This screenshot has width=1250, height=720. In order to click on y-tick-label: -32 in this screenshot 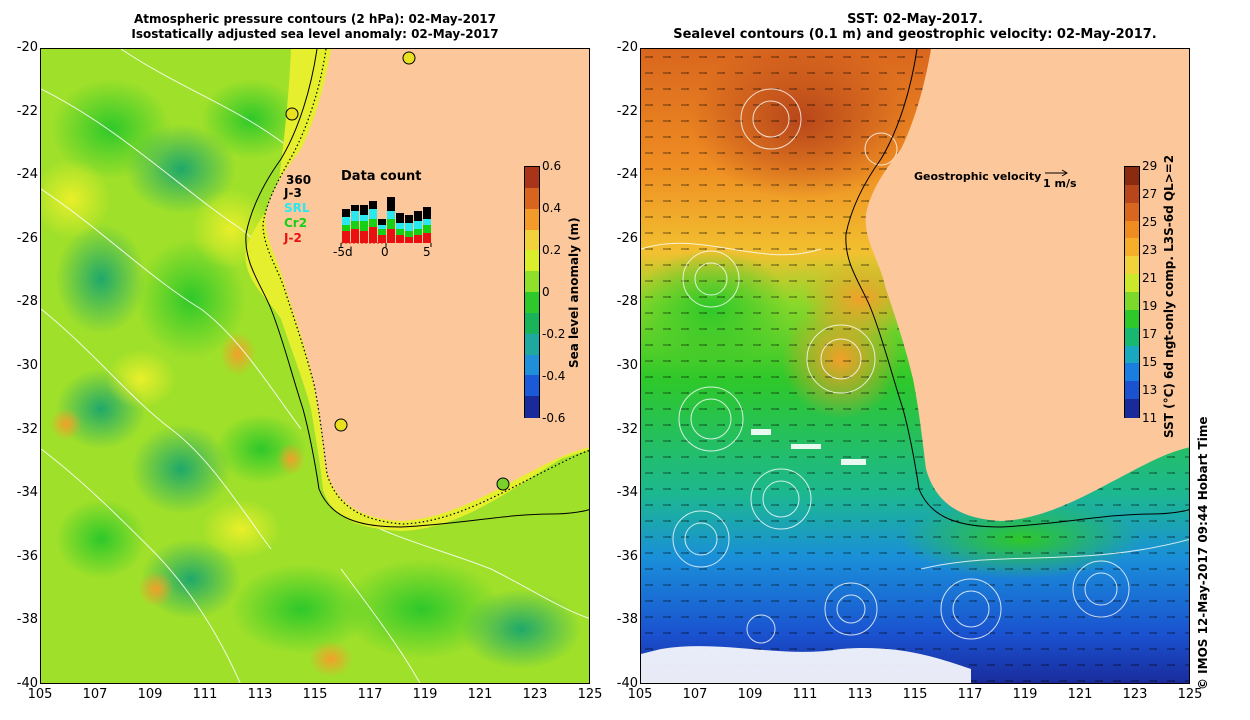, I will do `click(627, 429)`.